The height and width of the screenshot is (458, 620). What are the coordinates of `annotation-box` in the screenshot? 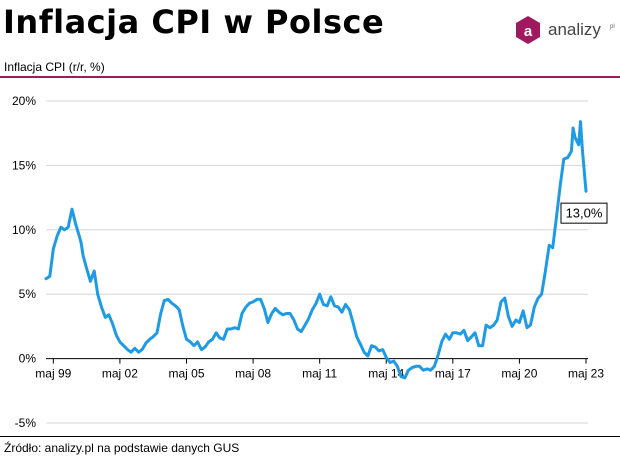 It's located at (584, 213).